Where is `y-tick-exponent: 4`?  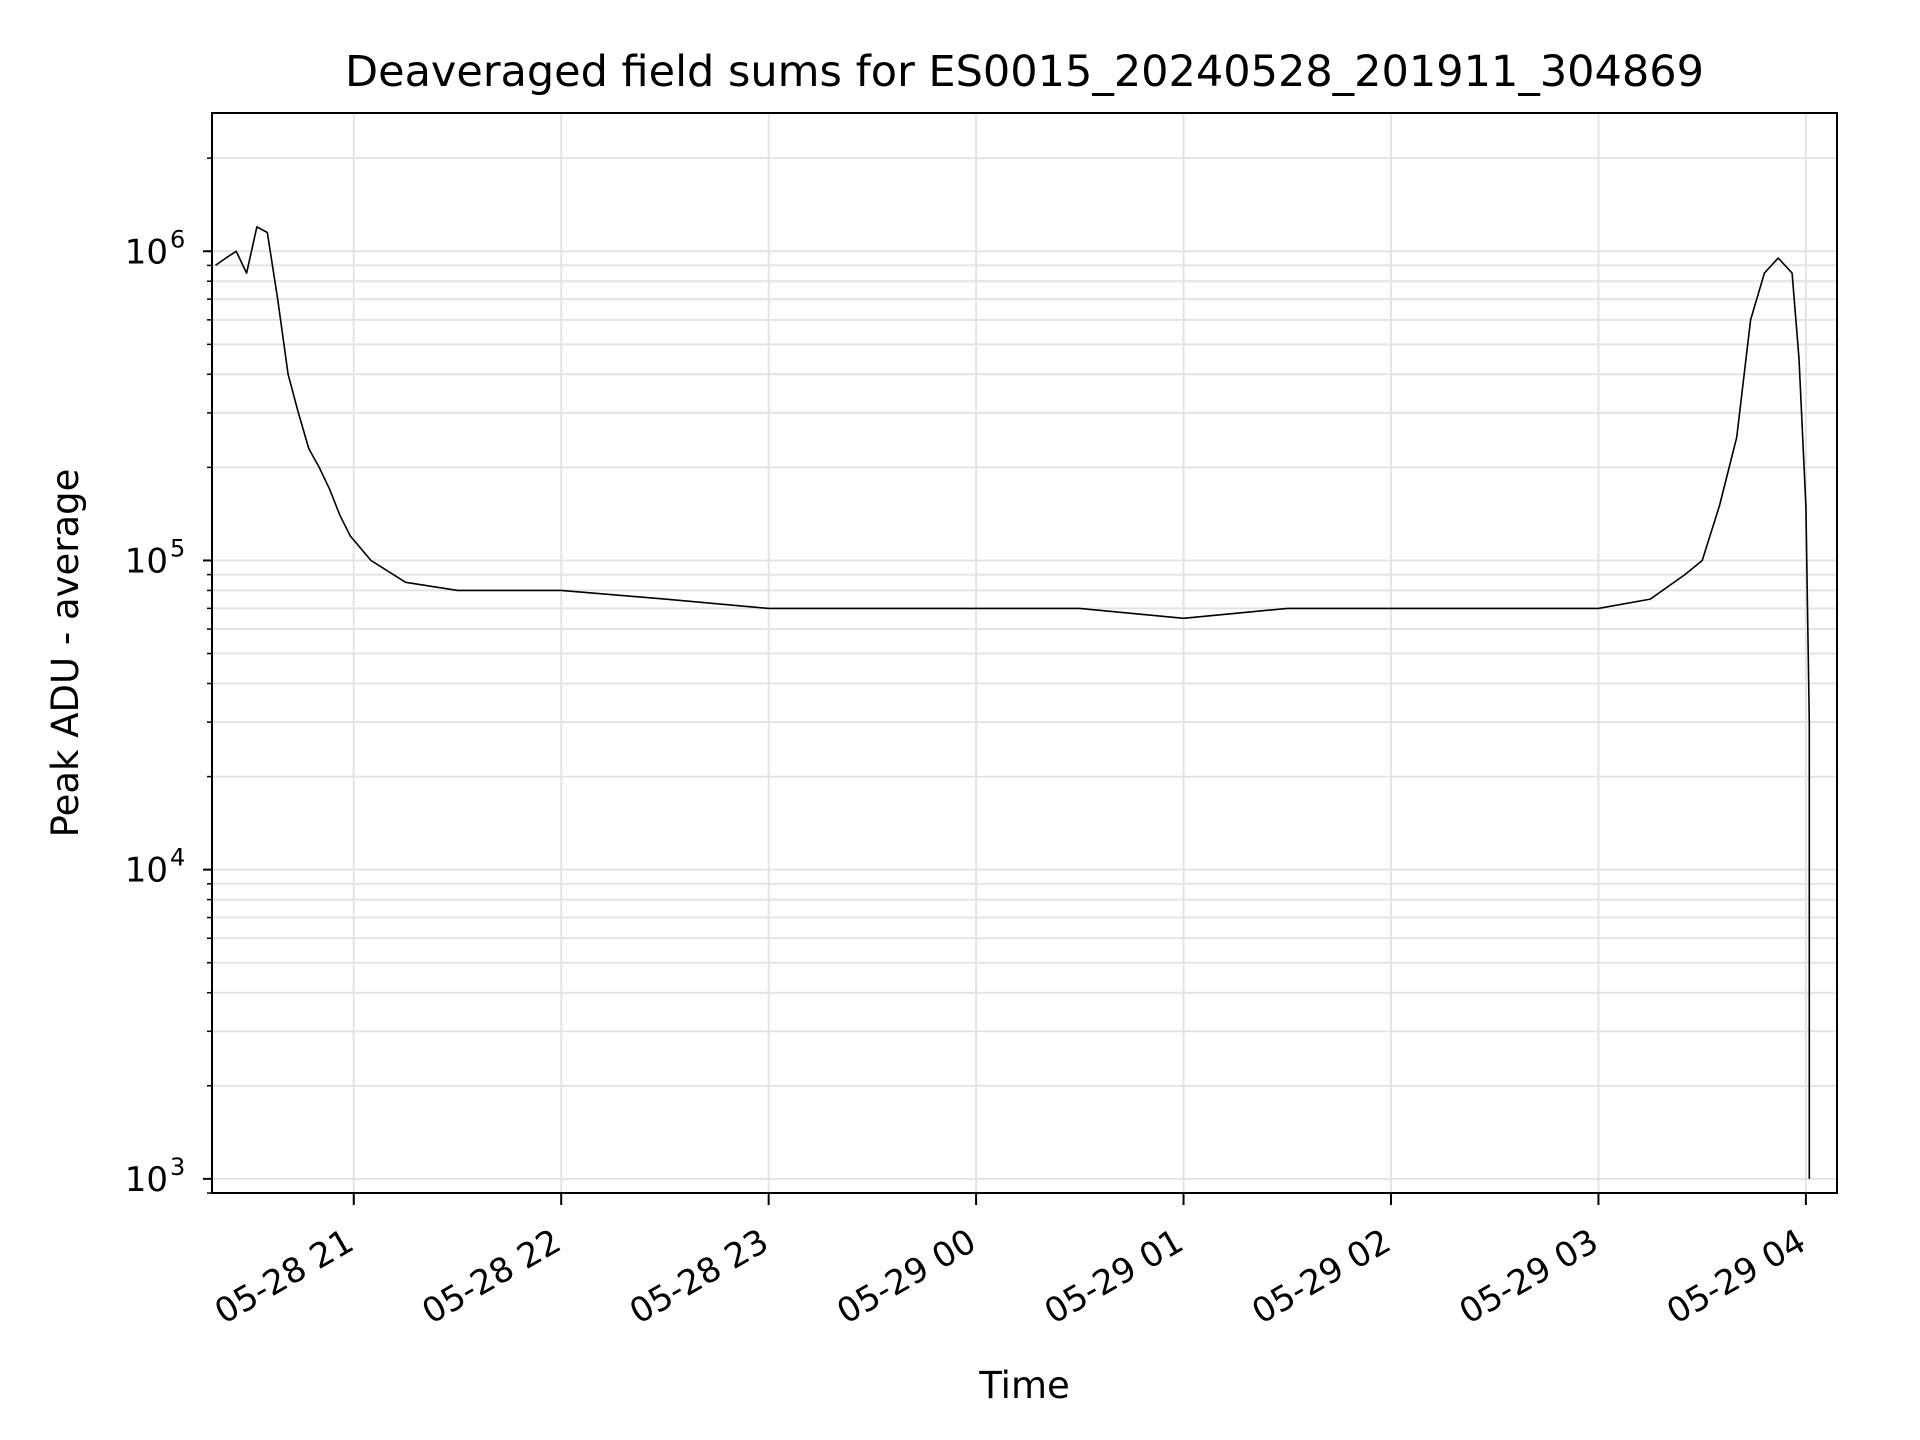
y-tick-exponent: 4 is located at coordinates (177, 858).